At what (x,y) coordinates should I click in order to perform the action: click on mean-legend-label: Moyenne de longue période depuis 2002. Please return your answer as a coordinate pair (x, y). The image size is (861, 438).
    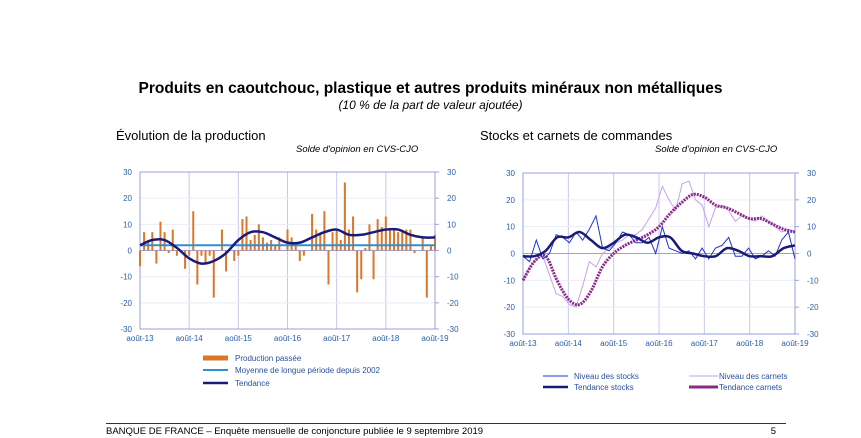
    Looking at the image, I should click on (308, 370).